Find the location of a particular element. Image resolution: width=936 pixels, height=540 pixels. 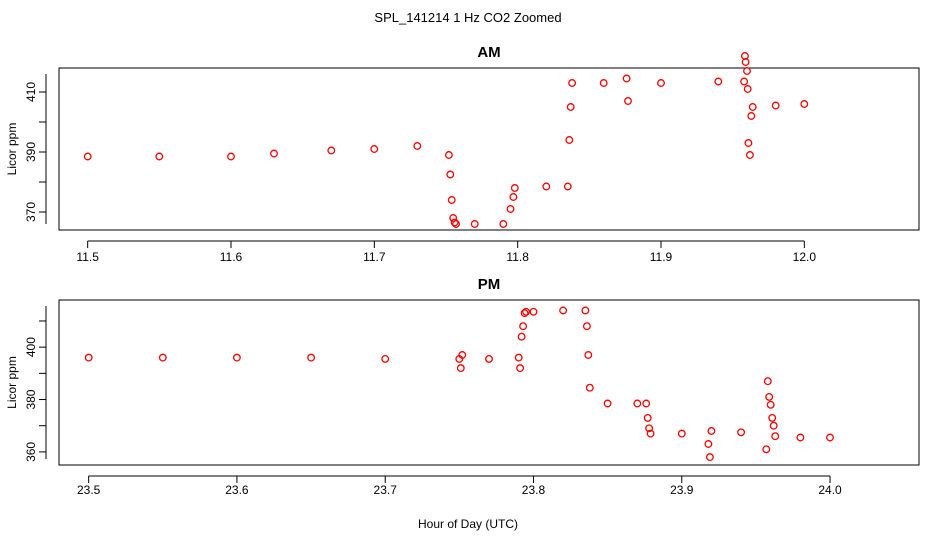

x-tick-label: 24.0 is located at coordinates (830, 490).